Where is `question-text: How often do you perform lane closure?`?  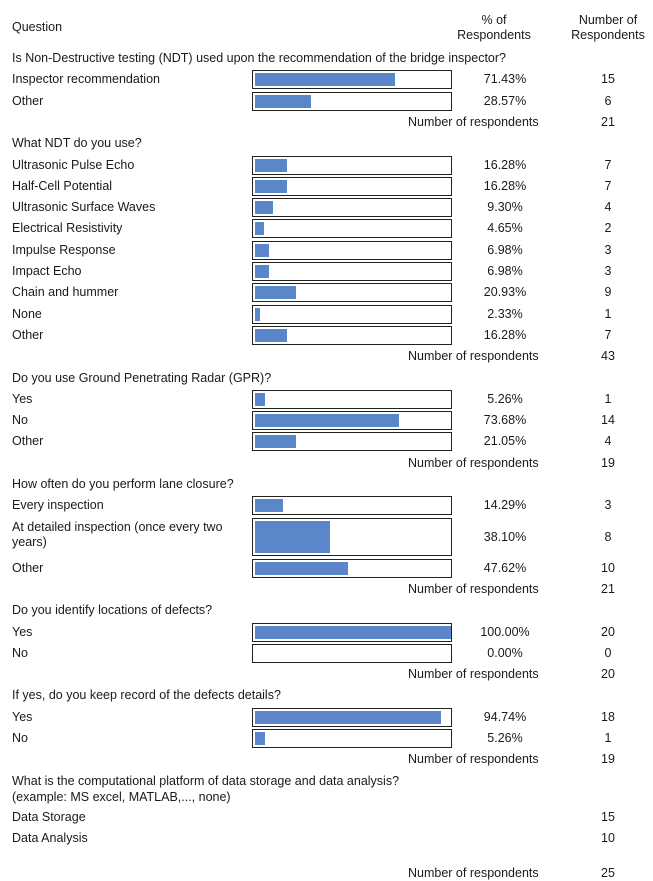 question-text: How often do you perform lane closure? is located at coordinates (123, 484).